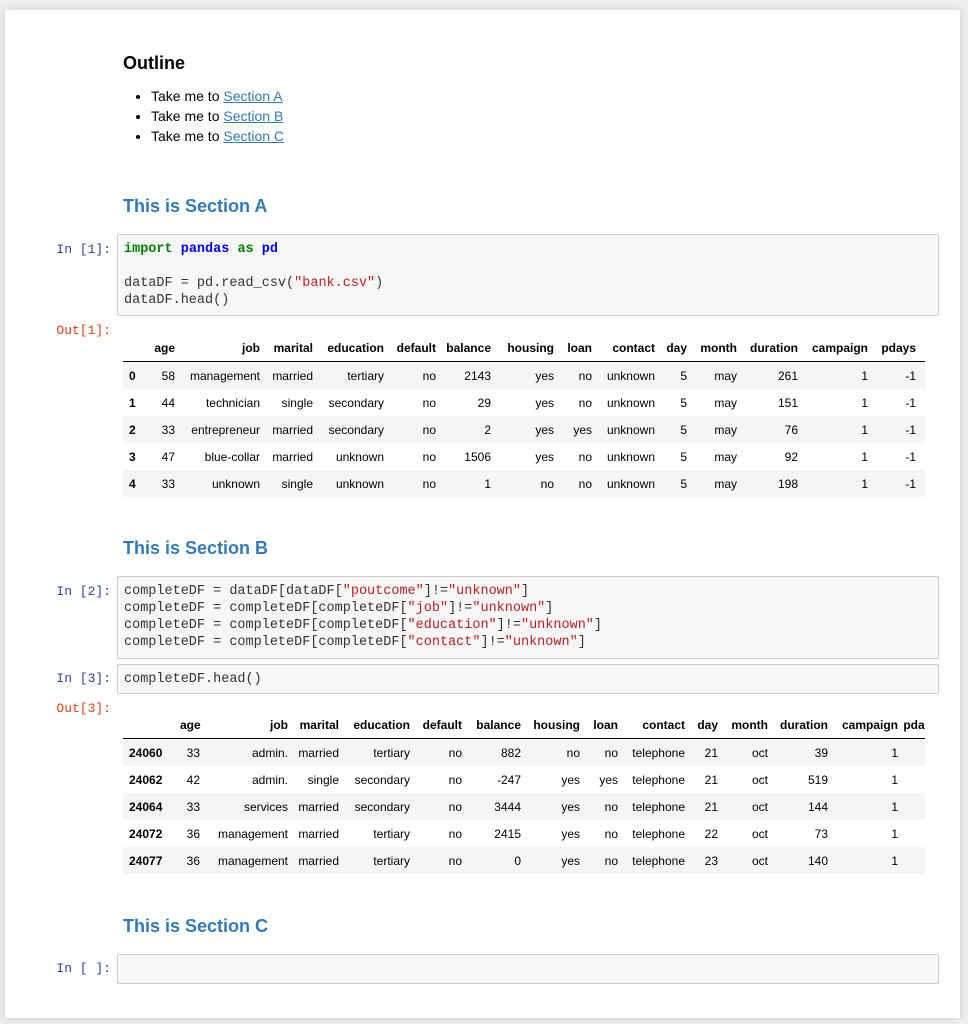 This screenshot has height=1024, width=968. I want to click on table-cell: 2143, so click(477, 375).